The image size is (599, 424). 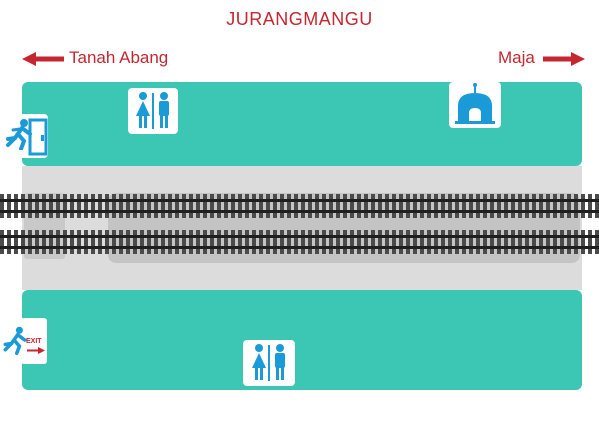 I want to click on direction-label-left: Tanah Abang, so click(x=119, y=57).